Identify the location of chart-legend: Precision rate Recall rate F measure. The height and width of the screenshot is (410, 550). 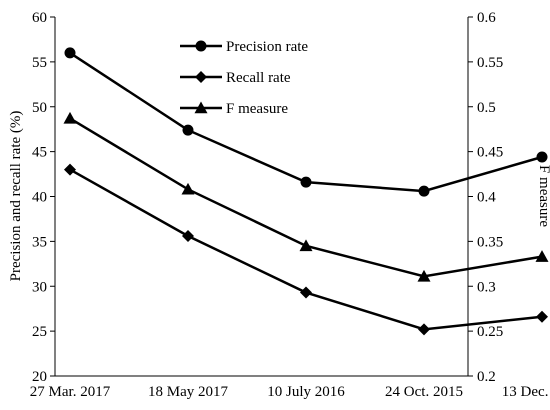
(244, 78).